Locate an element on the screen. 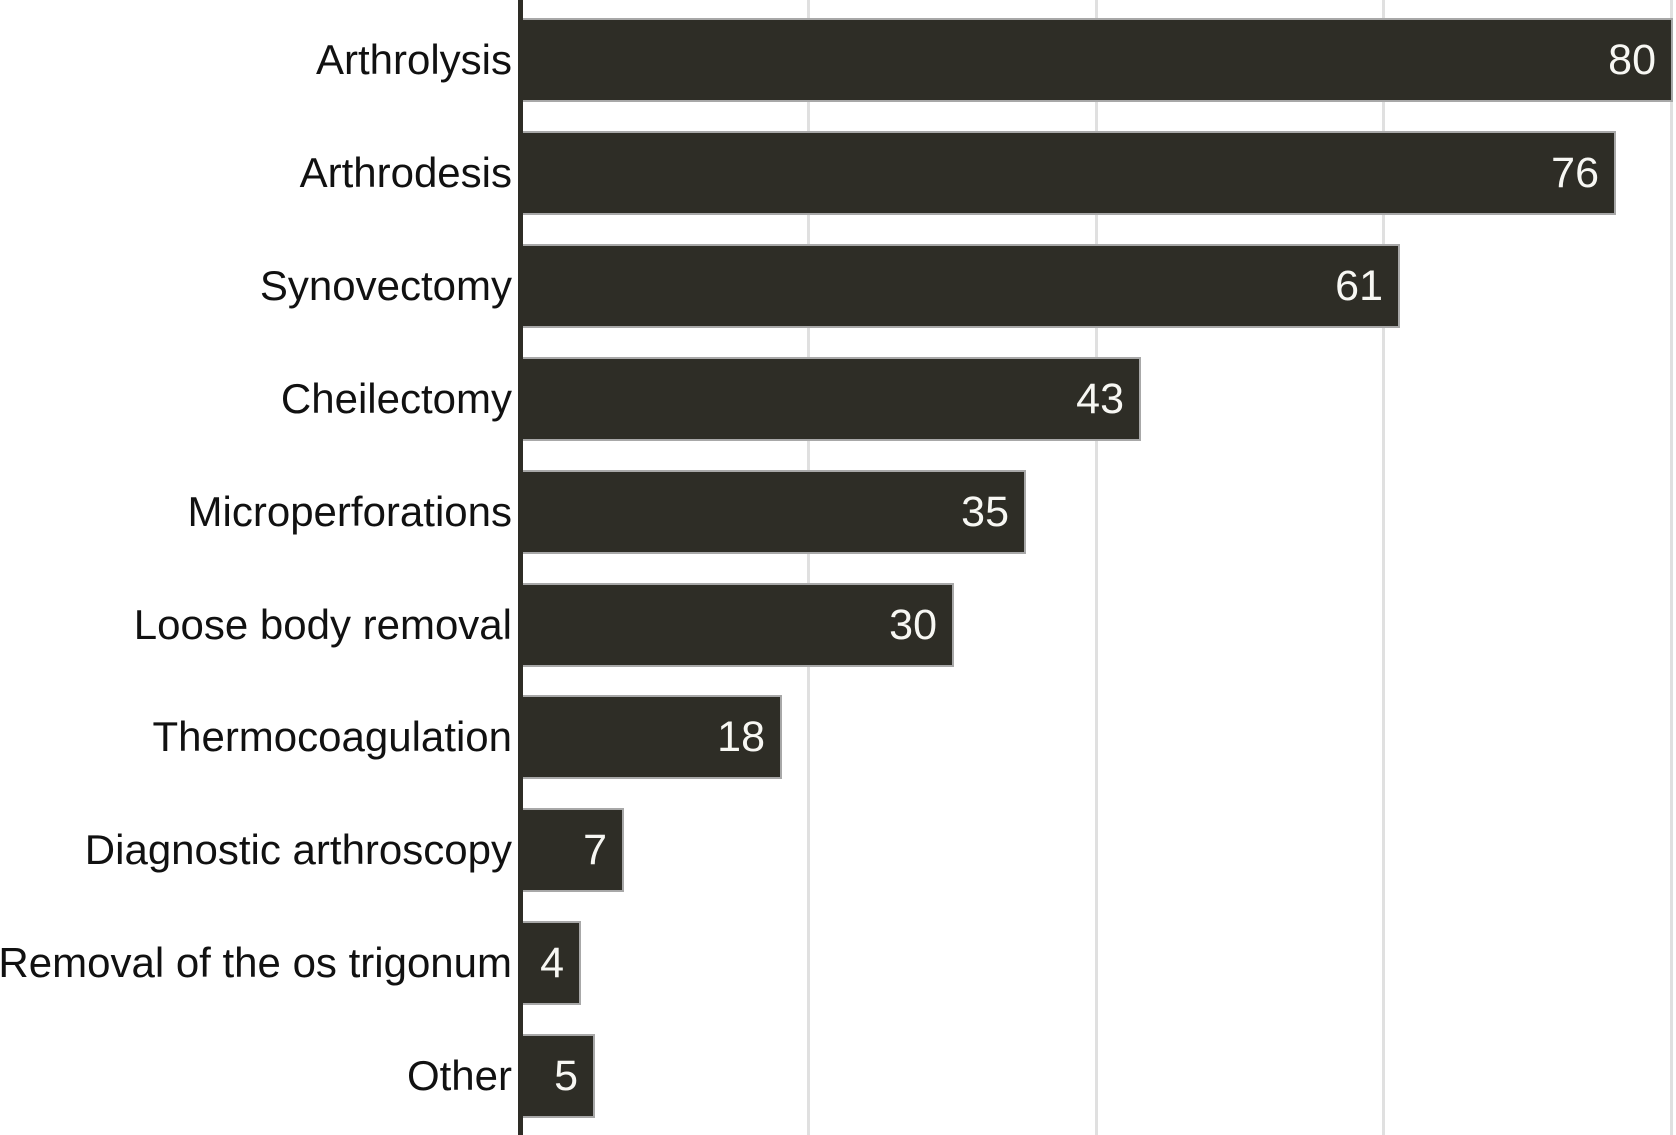 This screenshot has height=1135, width=1676. bar-value-label: 80 is located at coordinates (1632, 60).